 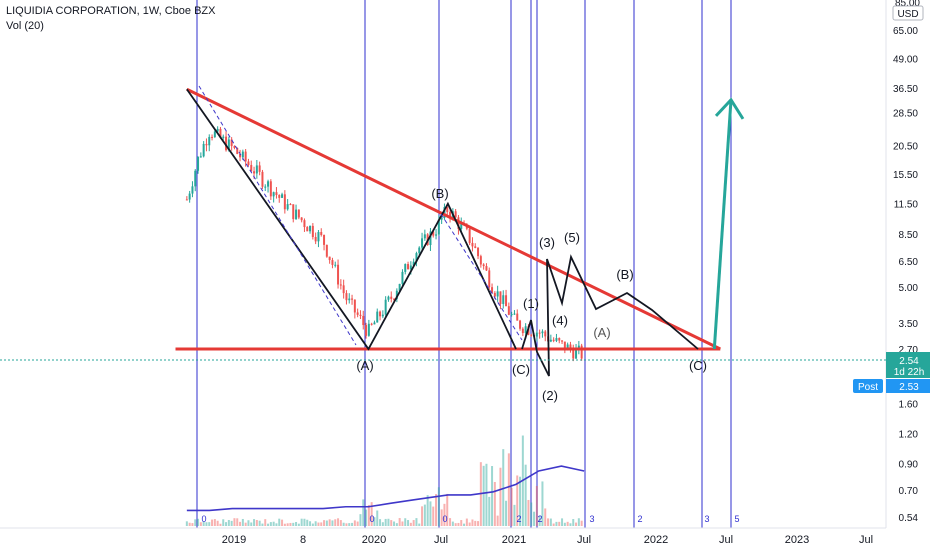 I want to click on price-tick-label: 49.00, so click(x=905, y=59).